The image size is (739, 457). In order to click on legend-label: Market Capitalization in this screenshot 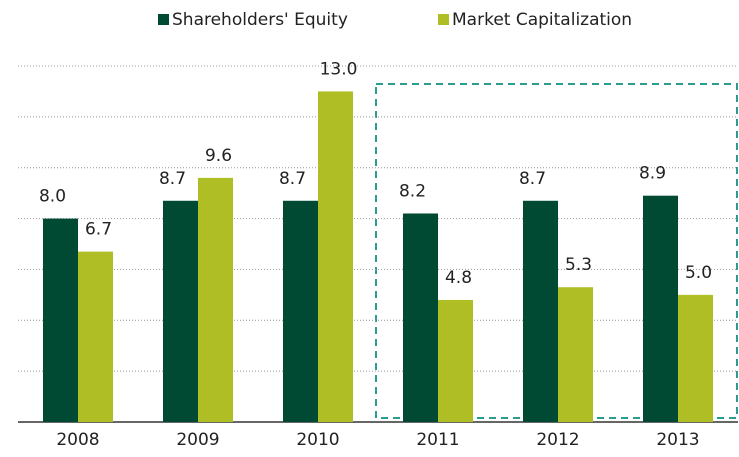, I will do `click(542, 20)`.